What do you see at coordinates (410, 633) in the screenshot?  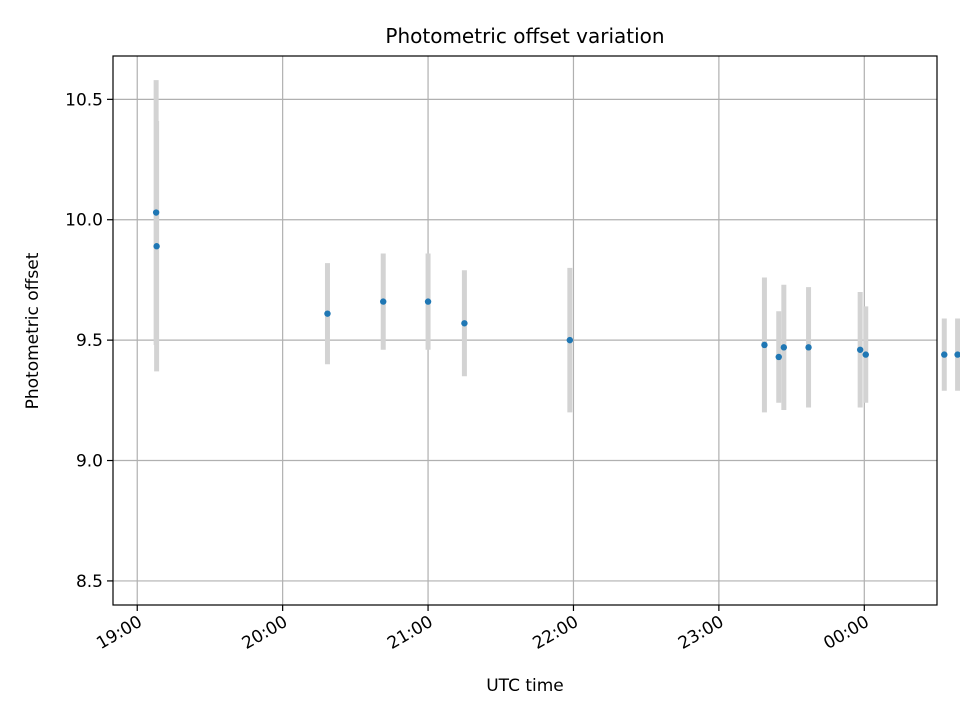 I see `x-tick-label: 21:00` at bounding box center [410, 633].